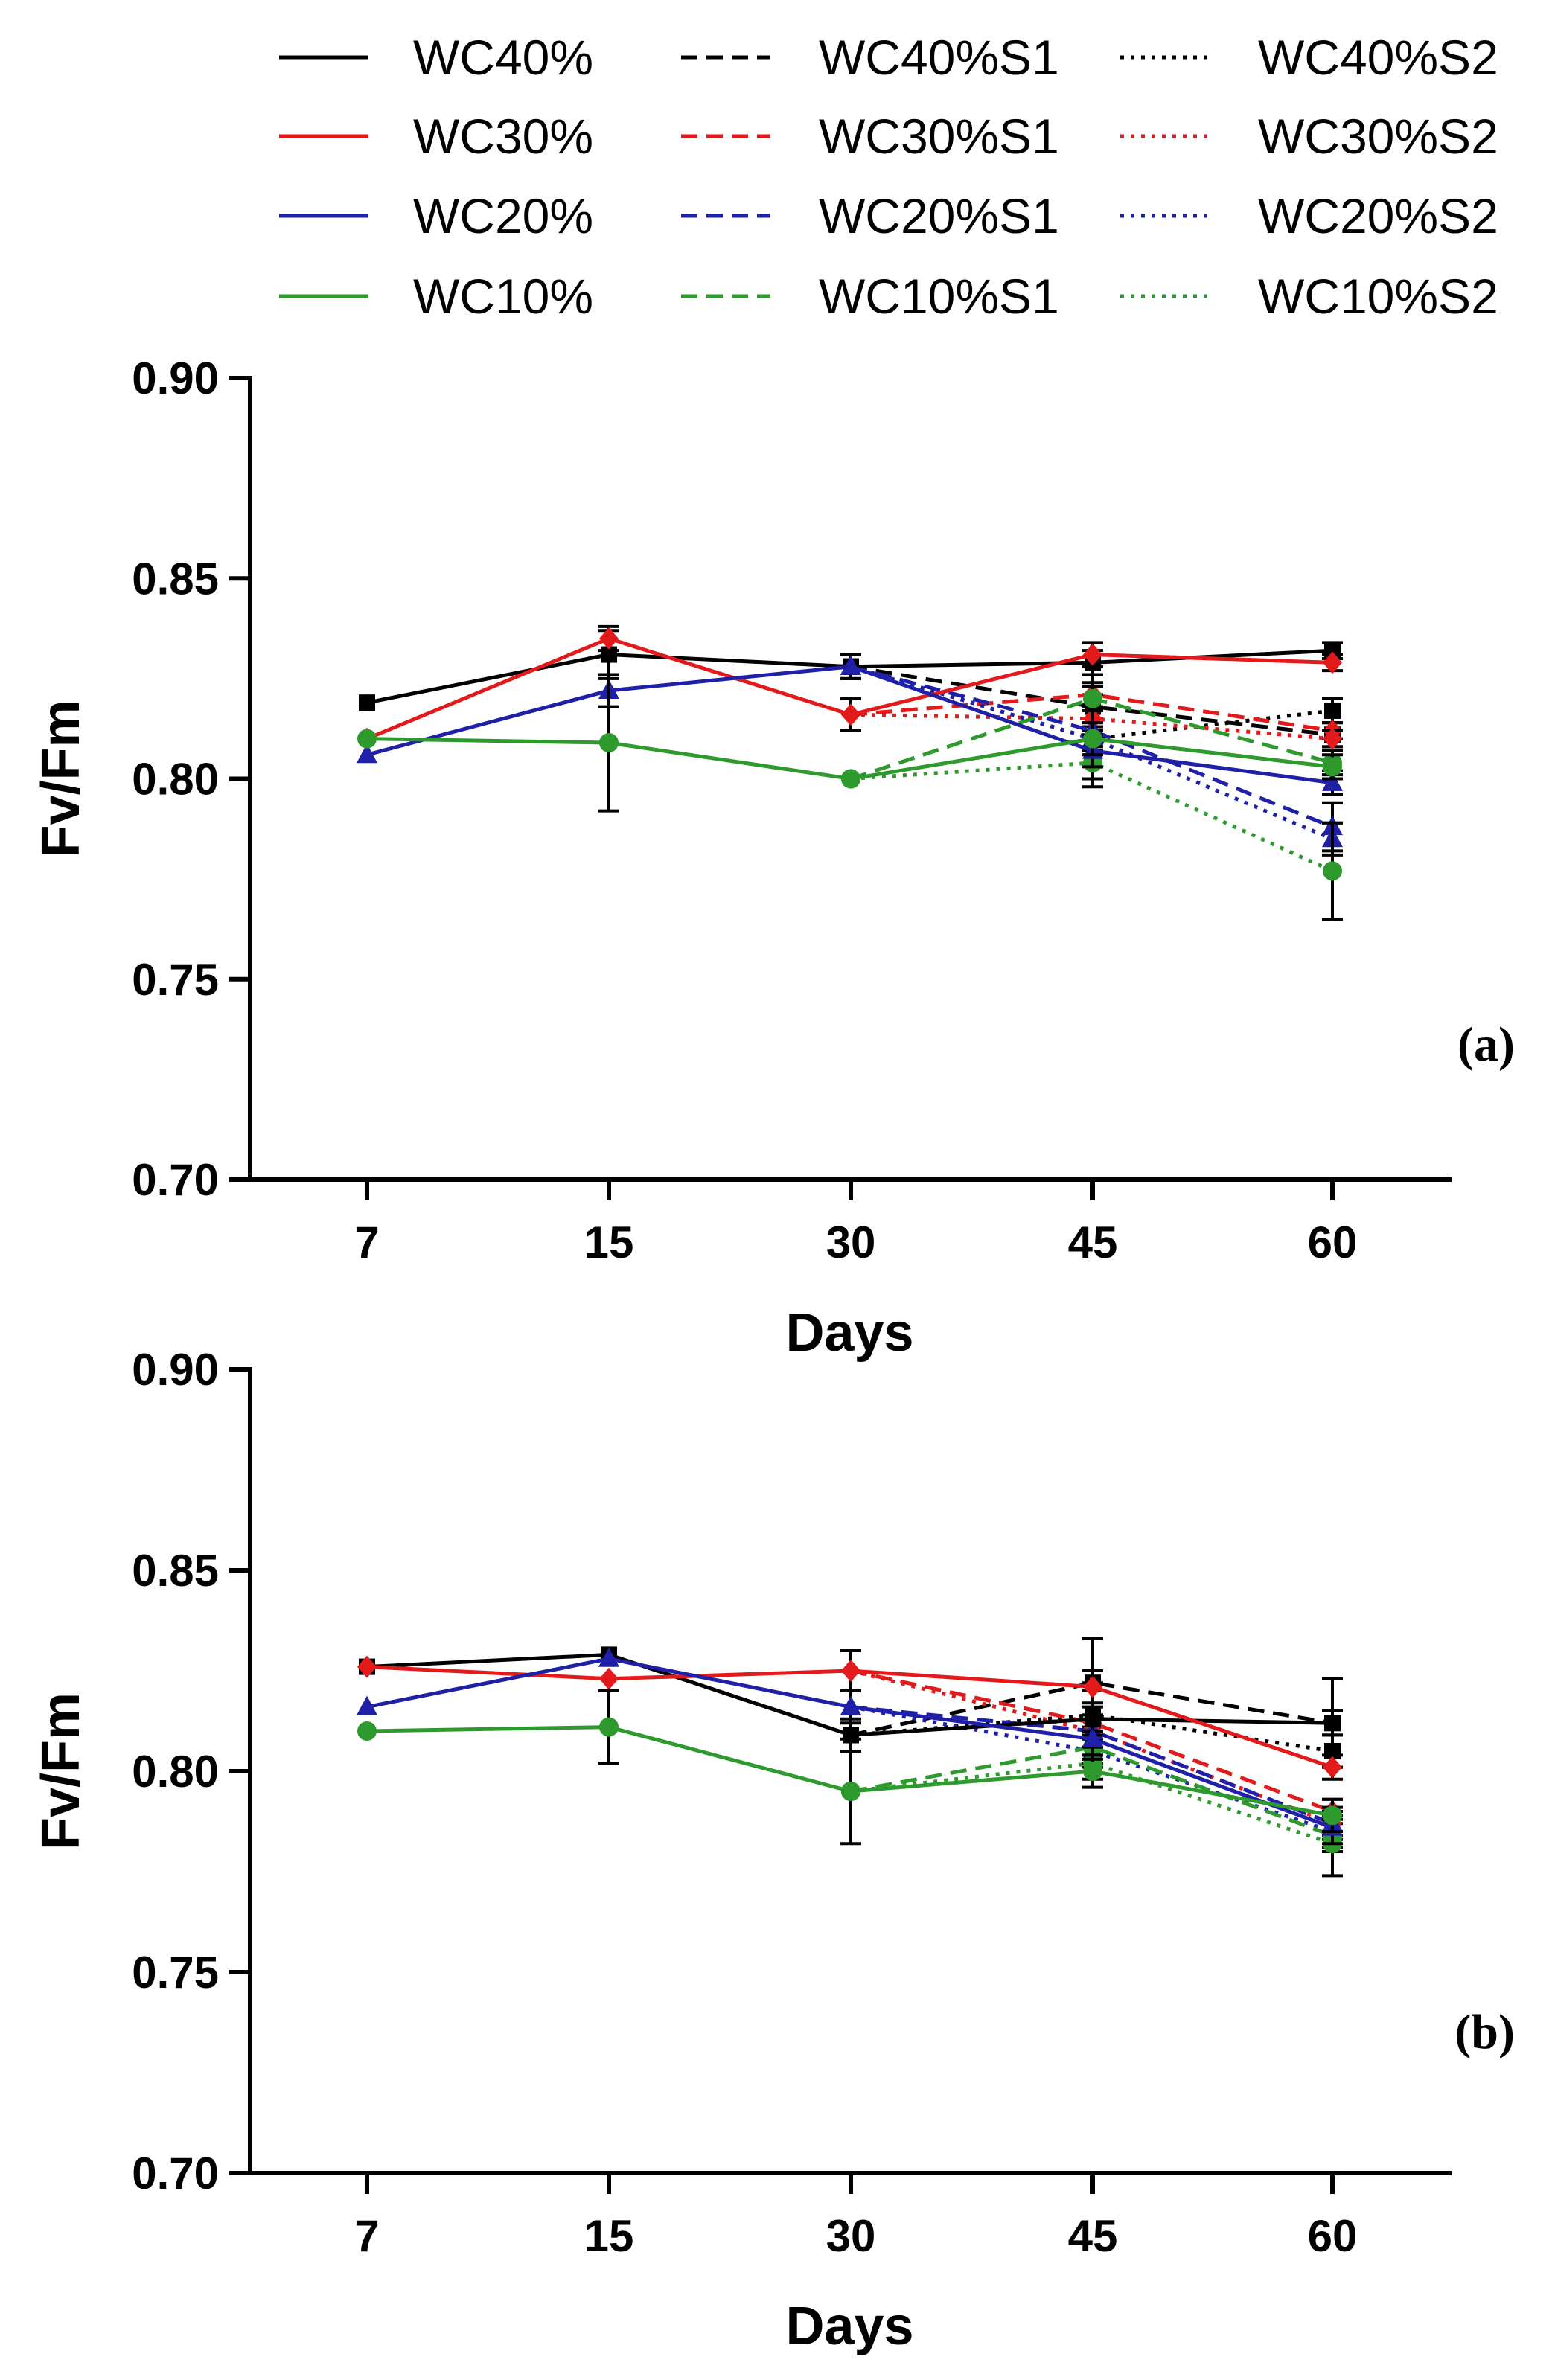  Describe the element at coordinates (609, 2236) in the screenshot. I see `x-tick-label-b: 15` at that location.